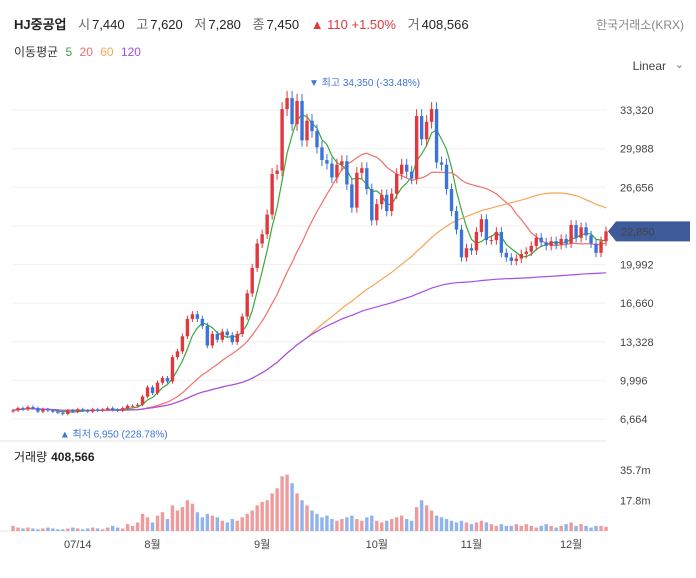  Describe the element at coordinates (445, 24) in the screenshot. I see `volume-value: 408,566` at that location.